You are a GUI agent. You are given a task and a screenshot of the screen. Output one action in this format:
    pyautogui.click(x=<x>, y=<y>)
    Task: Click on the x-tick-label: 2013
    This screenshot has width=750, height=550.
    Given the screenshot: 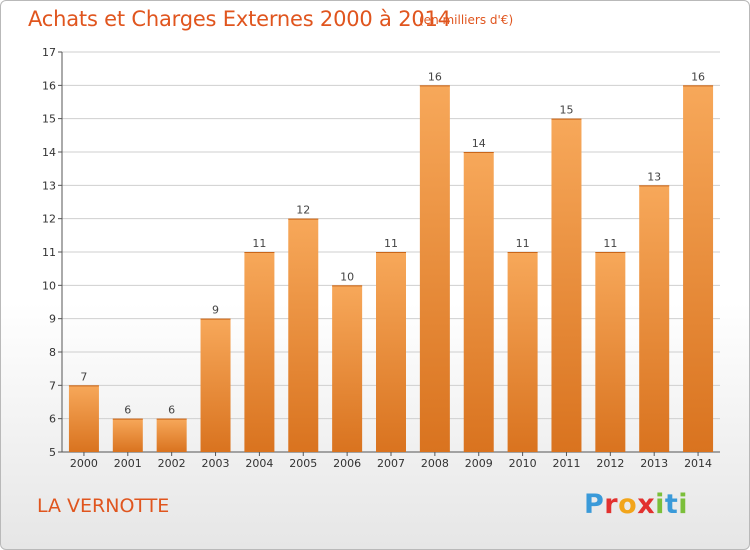 What is the action you would take?
    pyautogui.click(x=654, y=463)
    